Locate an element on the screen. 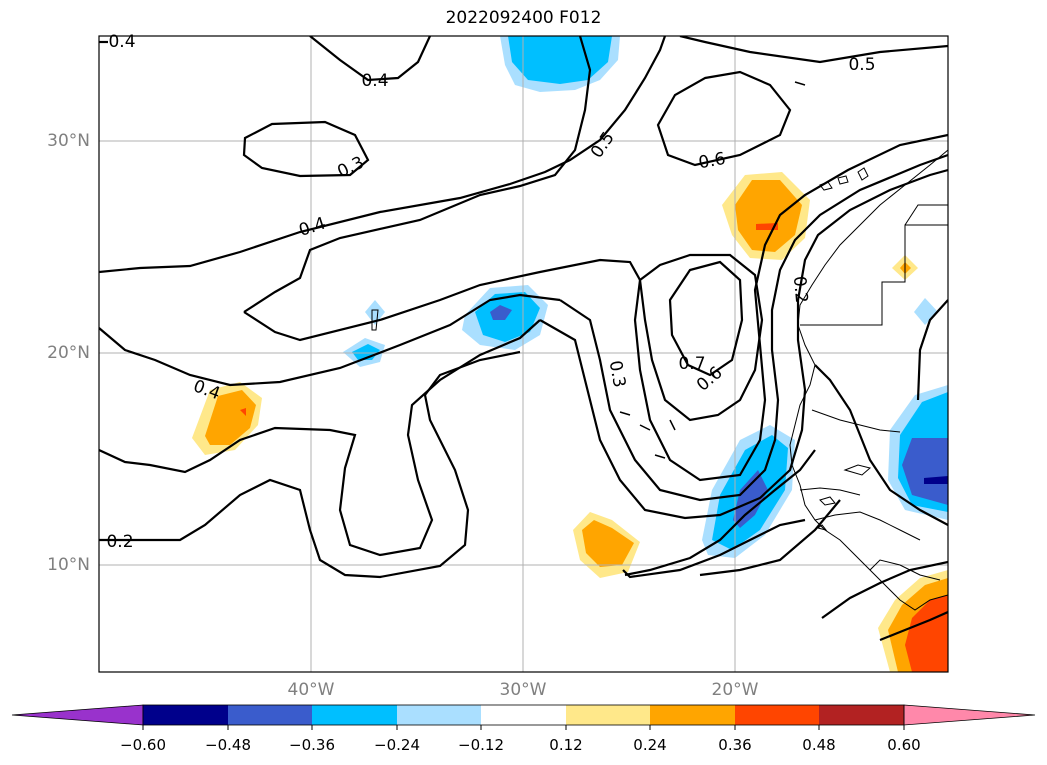 Image resolution: width=1047 pixels, height=765 pixels. contour-label-0-4-topleft: 0.4 is located at coordinates (121, 42).